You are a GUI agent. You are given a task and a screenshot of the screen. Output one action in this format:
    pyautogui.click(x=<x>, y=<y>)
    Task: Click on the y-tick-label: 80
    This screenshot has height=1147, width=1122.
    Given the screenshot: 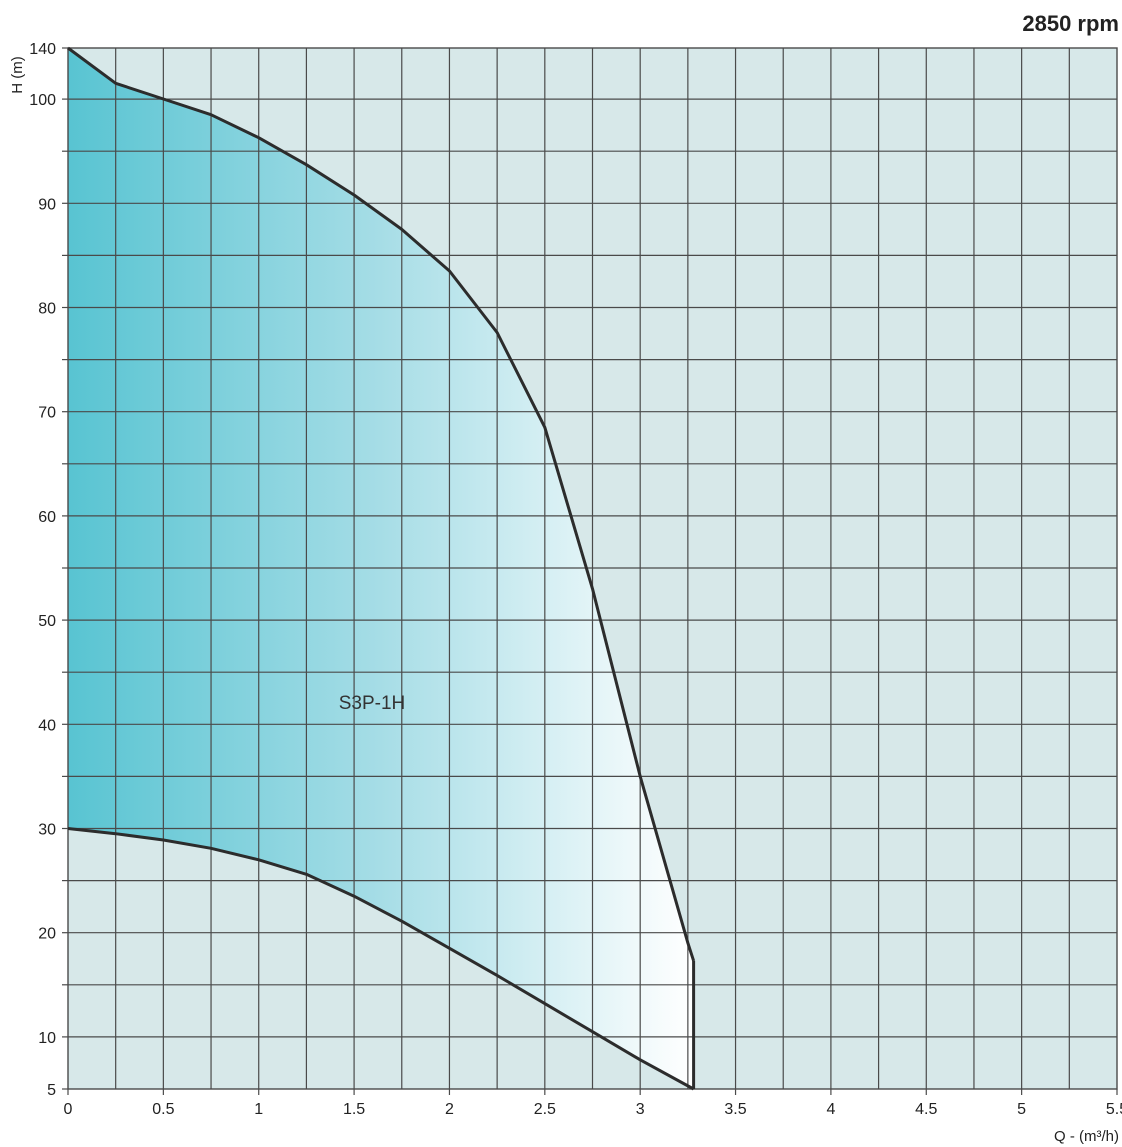 What is the action you would take?
    pyautogui.click(x=47, y=309)
    